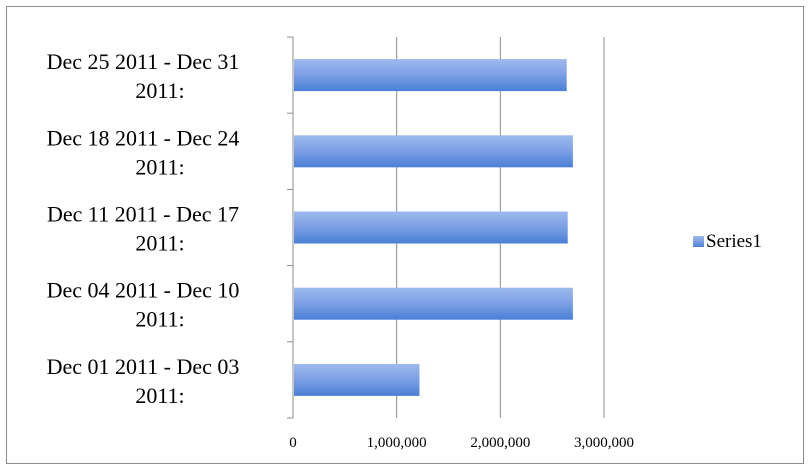  Describe the element at coordinates (143, 290) in the screenshot. I see `category-label-line1: Dec 04 2011 - Dec 10` at that location.